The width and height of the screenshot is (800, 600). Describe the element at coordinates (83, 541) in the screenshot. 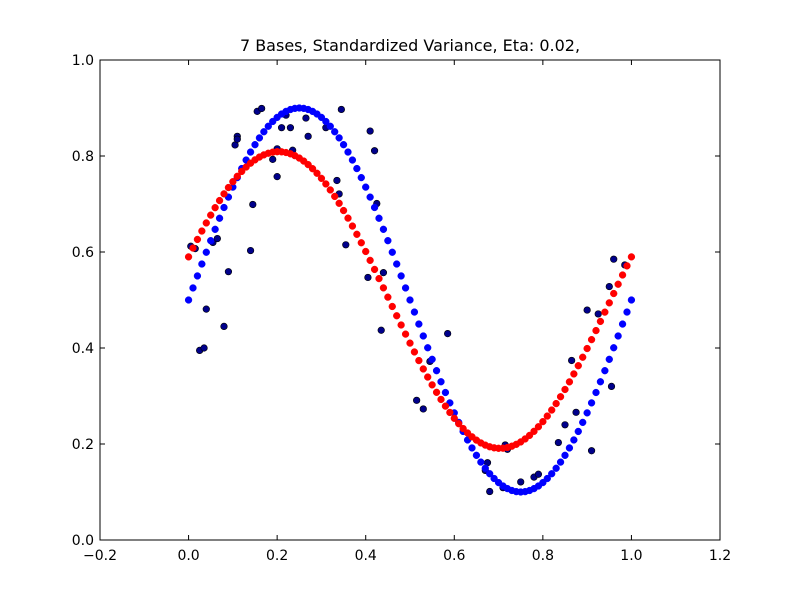

I see `y-tick-label: 0.0` at that location.